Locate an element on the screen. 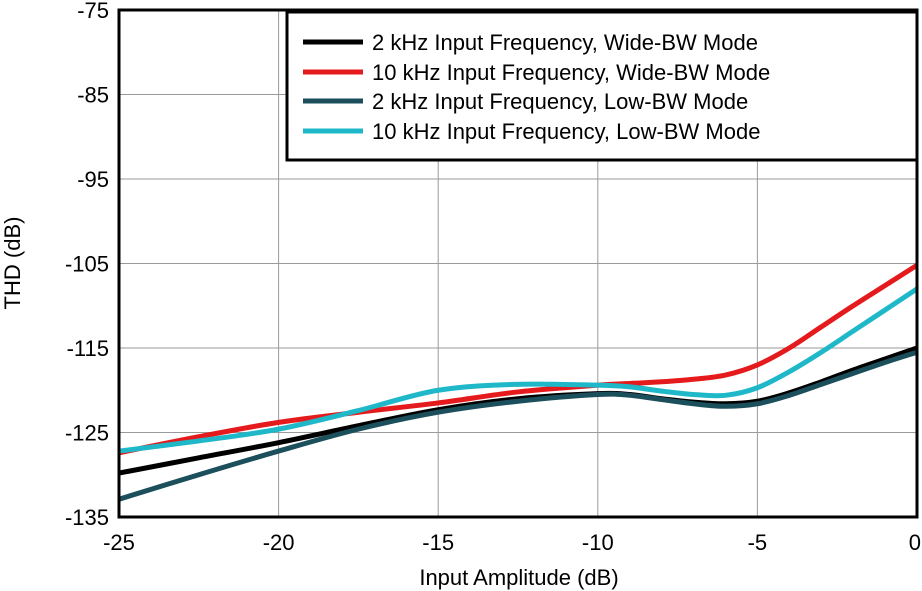  y-tick-label: -95 is located at coordinates (93, 179).